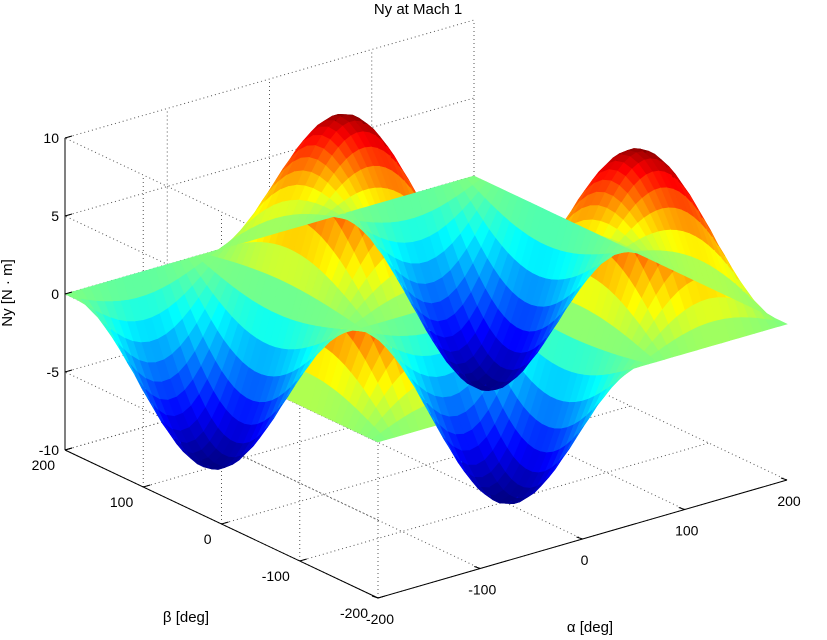 The width and height of the screenshot is (827, 640). Describe the element at coordinates (380, 619) in the screenshot. I see `alpha-tick-label: -200` at that location.